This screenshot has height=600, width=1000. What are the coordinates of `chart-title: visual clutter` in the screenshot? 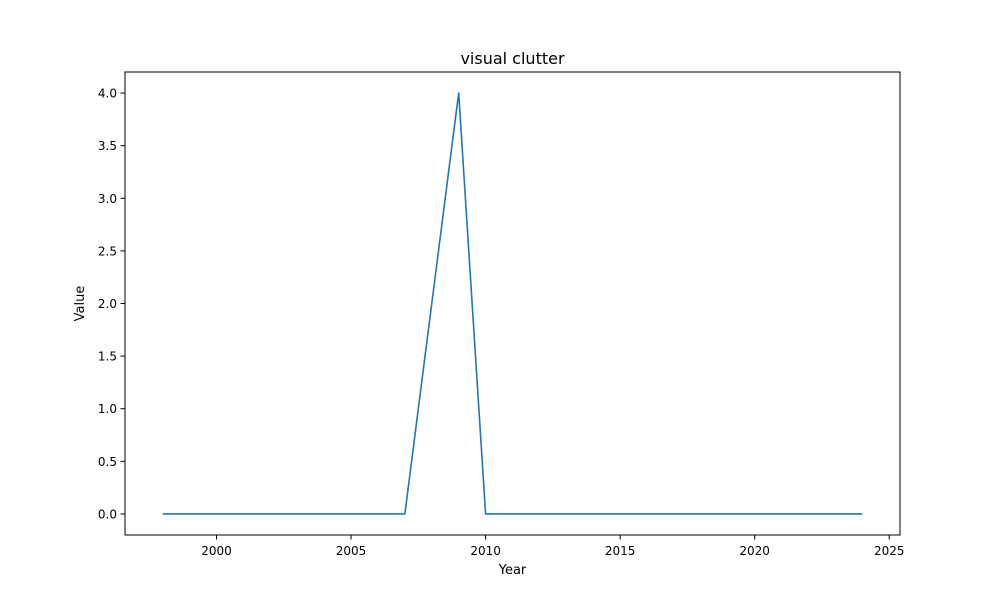 It's located at (512, 58).